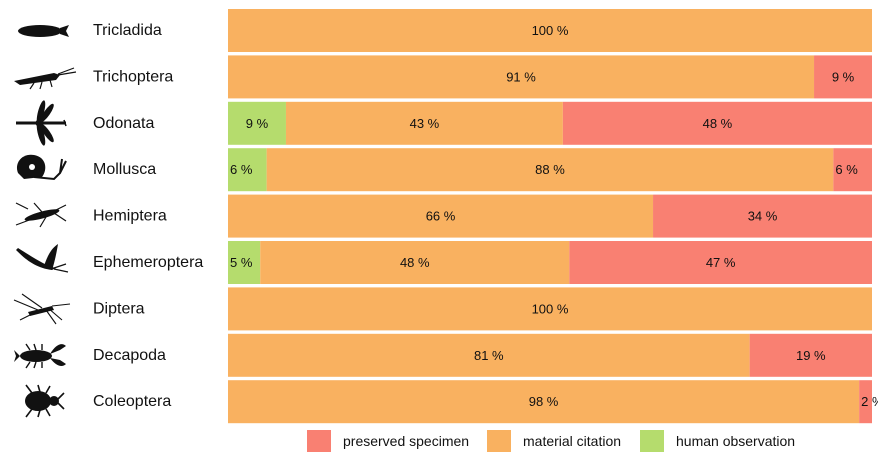  I want to click on data-label-preserved-specimen-mollusca: 6 %, so click(846, 169).